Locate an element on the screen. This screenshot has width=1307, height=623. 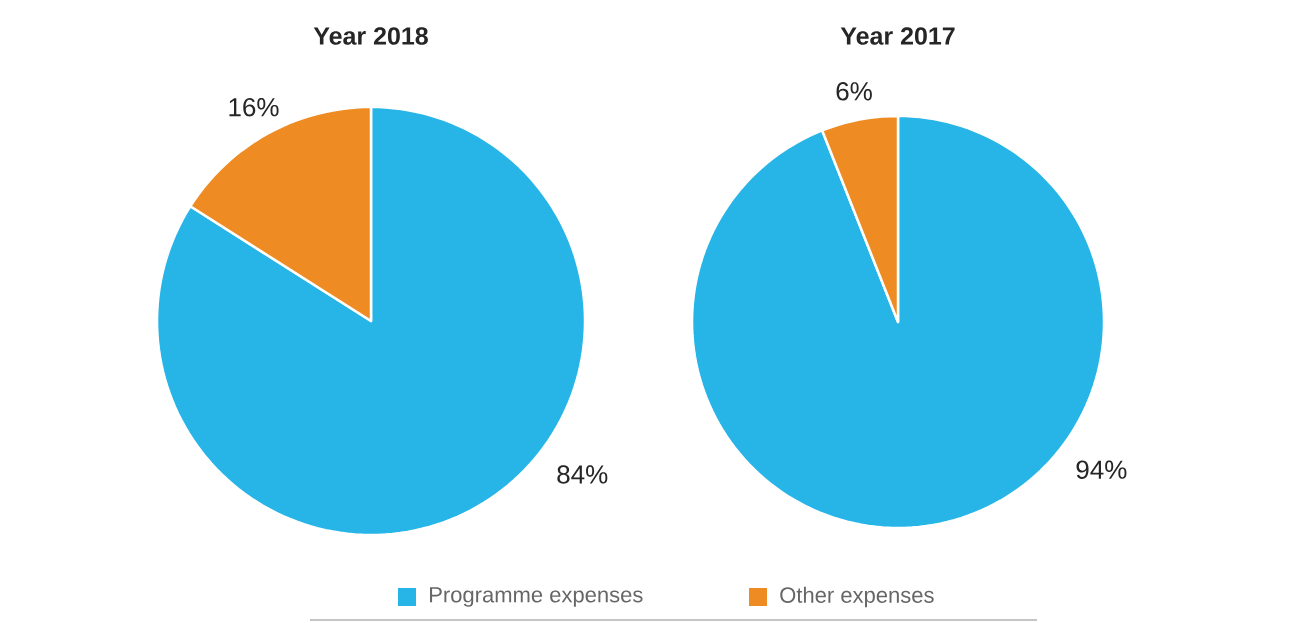
legend-label: Programme expenses is located at coordinates (536, 597).